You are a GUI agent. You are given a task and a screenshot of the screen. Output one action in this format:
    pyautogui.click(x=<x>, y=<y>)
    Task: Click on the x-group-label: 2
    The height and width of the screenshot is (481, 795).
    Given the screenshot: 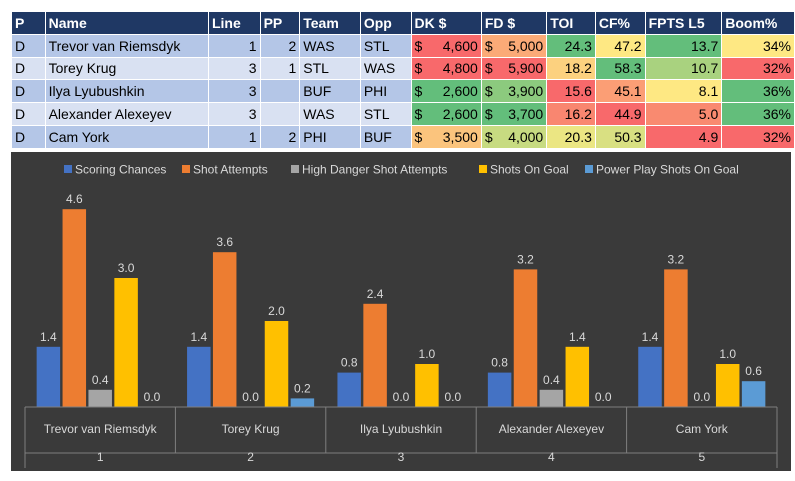 What is the action you would take?
    pyautogui.click(x=250, y=457)
    